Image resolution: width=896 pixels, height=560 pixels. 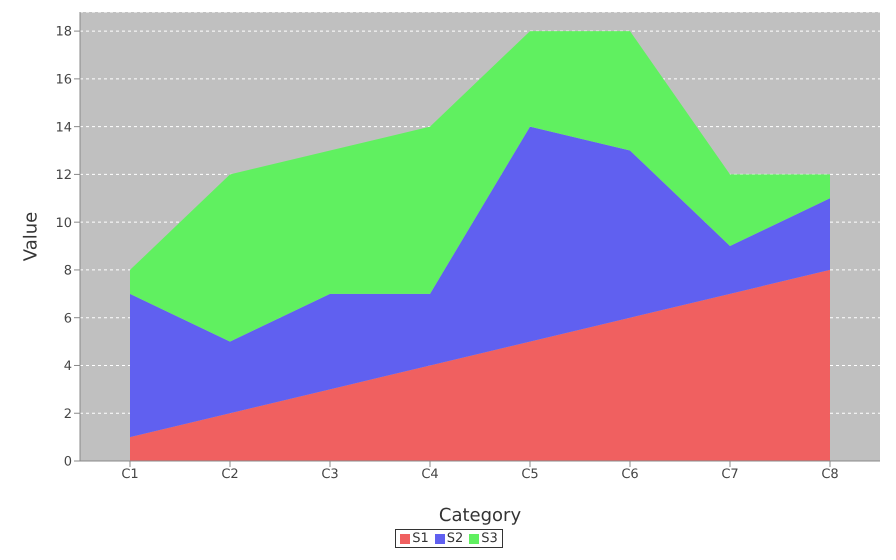 What do you see at coordinates (455, 538) in the screenshot?
I see `legend-label: S2` at bounding box center [455, 538].